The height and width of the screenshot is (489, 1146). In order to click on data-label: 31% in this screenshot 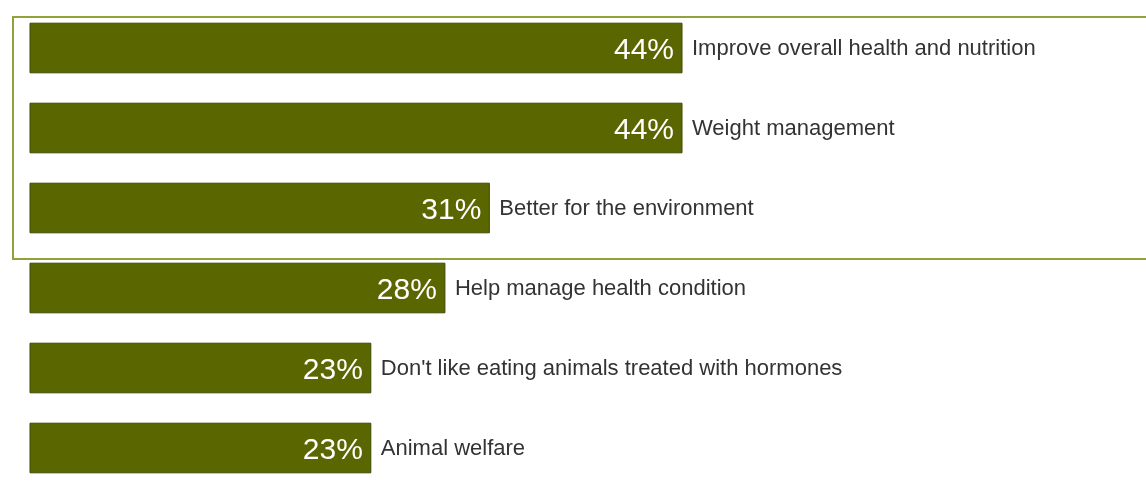, I will do `click(451, 208)`.